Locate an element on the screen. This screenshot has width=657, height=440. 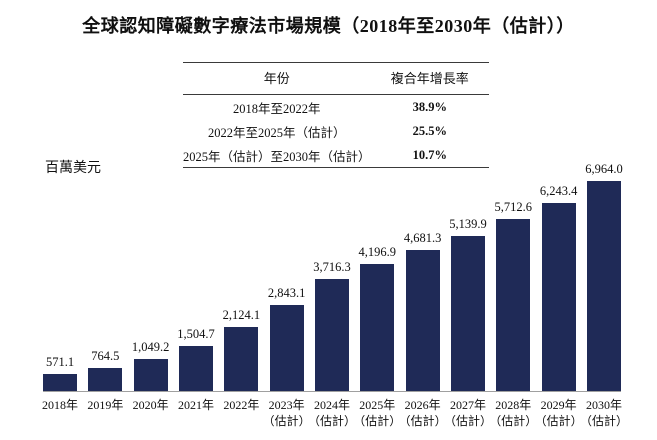
bar-value-label: 4,681.3 is located at coordinates (422, 238).